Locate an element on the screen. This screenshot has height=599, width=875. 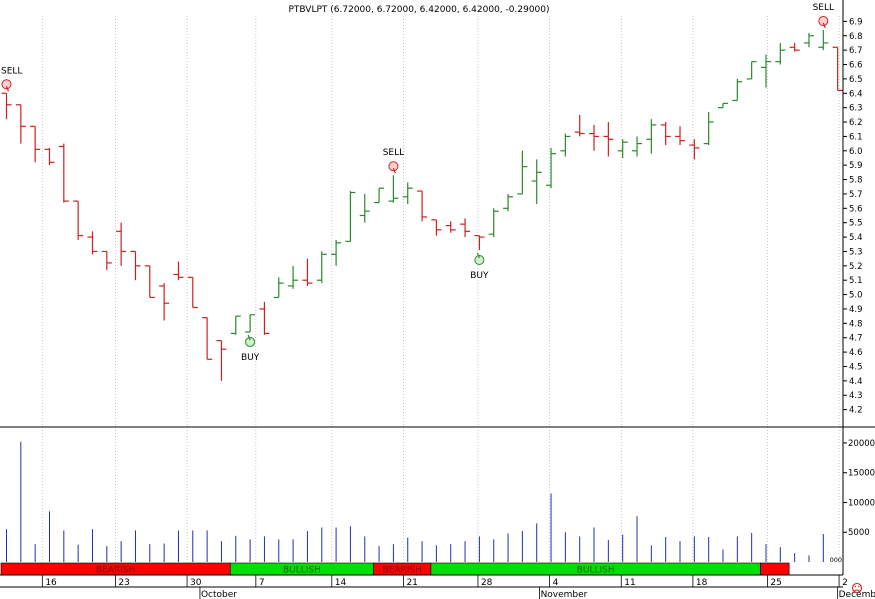
price-tick-label: 6.5 is located at coordinates (856, 80).